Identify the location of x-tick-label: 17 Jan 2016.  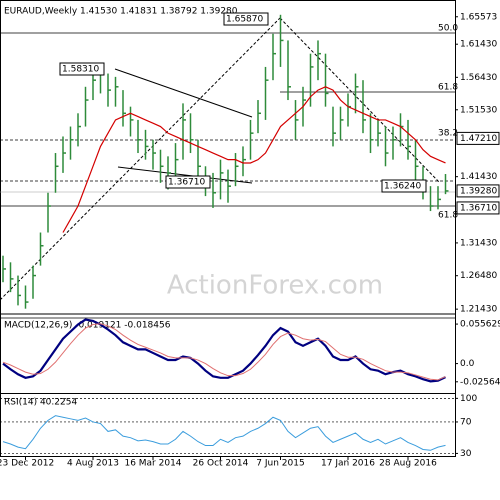
(348, 464).